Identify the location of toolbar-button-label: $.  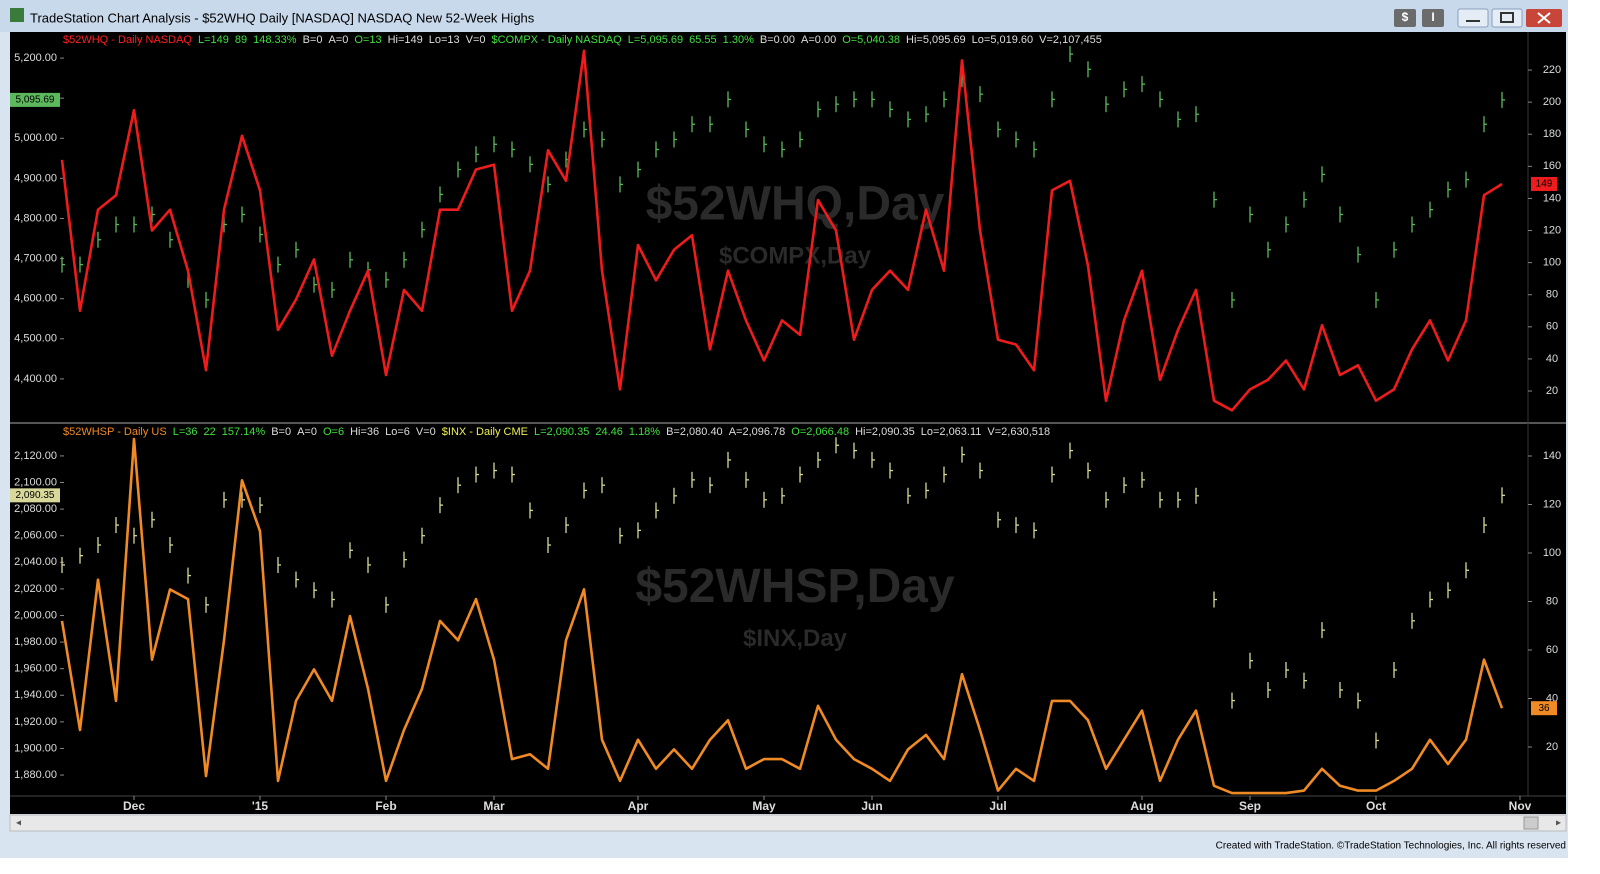
(1405, 17).